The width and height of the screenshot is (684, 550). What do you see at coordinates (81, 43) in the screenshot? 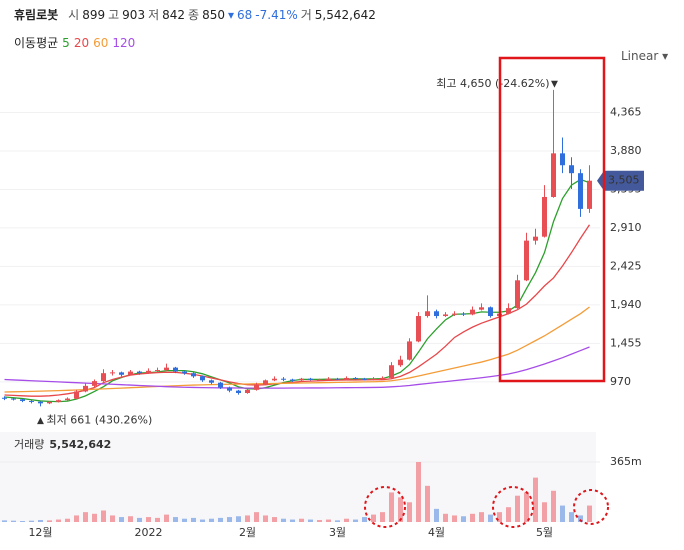
I see `legend-entry: 20` at bounding box center [81, 43].